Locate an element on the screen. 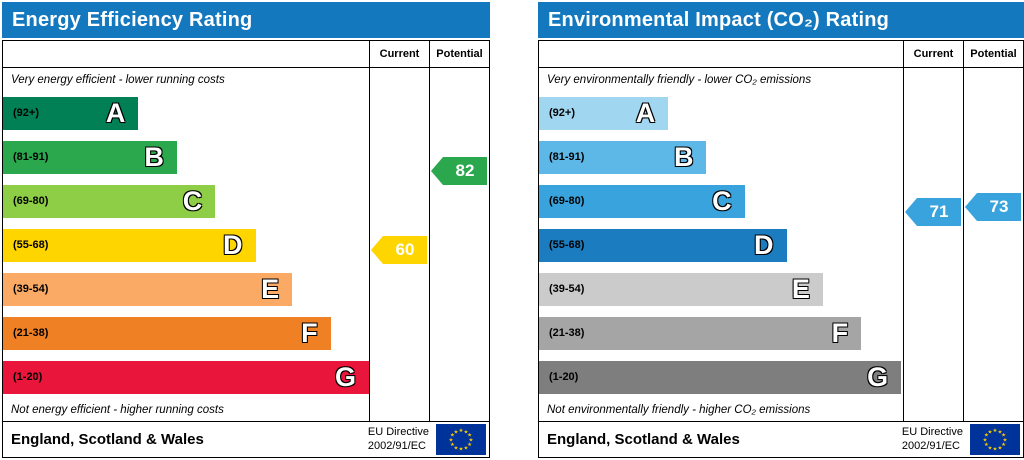 The image size is (1024, 460). band-range-label: (55-68) is located at coordinates (567, 245).